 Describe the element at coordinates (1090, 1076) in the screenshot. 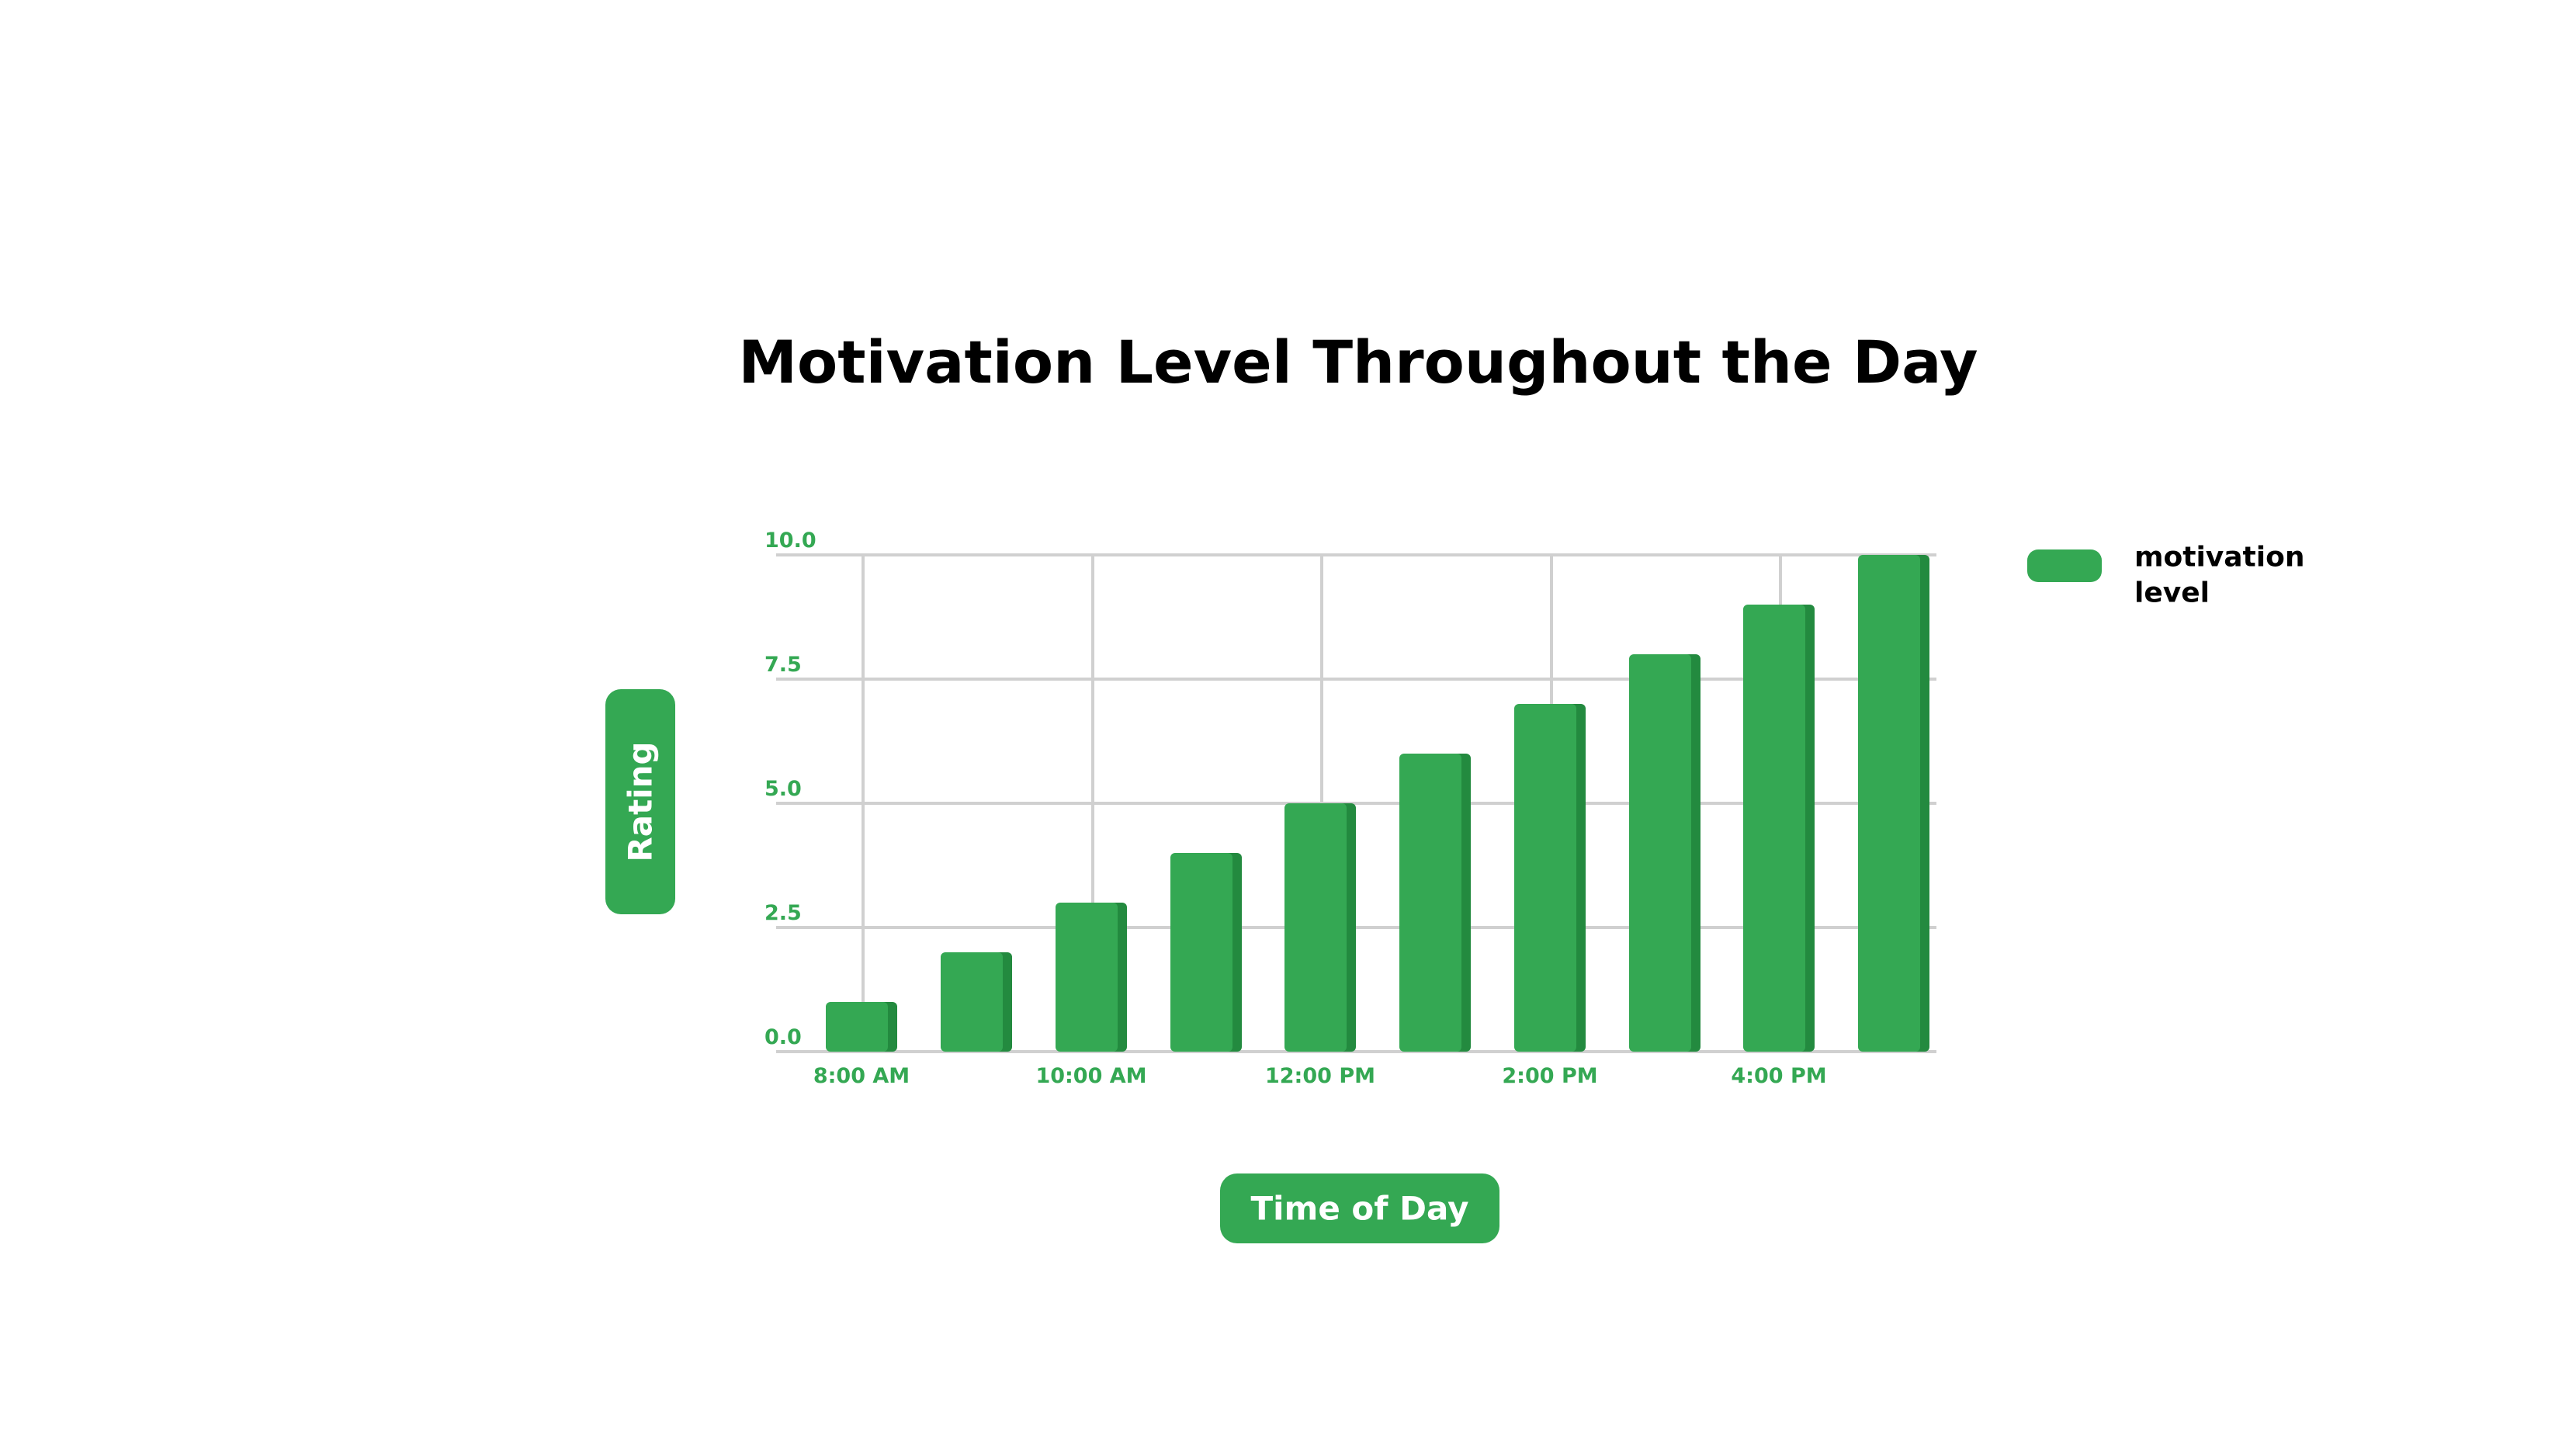

I see `x-tick-label: 10:00 AM` at that location.